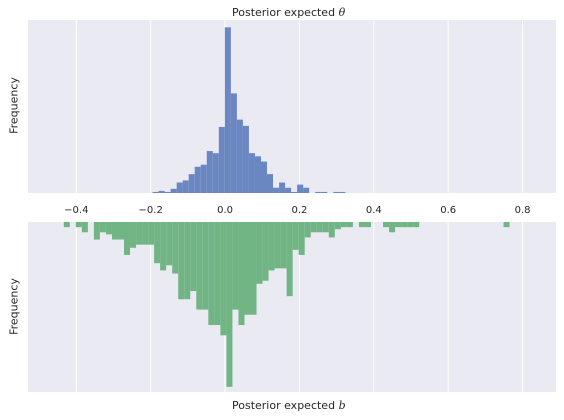 This screenshot has width=564, height=420. What do you see at coordinates (14, 105) in the screenshot?
I see `top-y-axis-label: Frequency` at bounding box center [14, 105].